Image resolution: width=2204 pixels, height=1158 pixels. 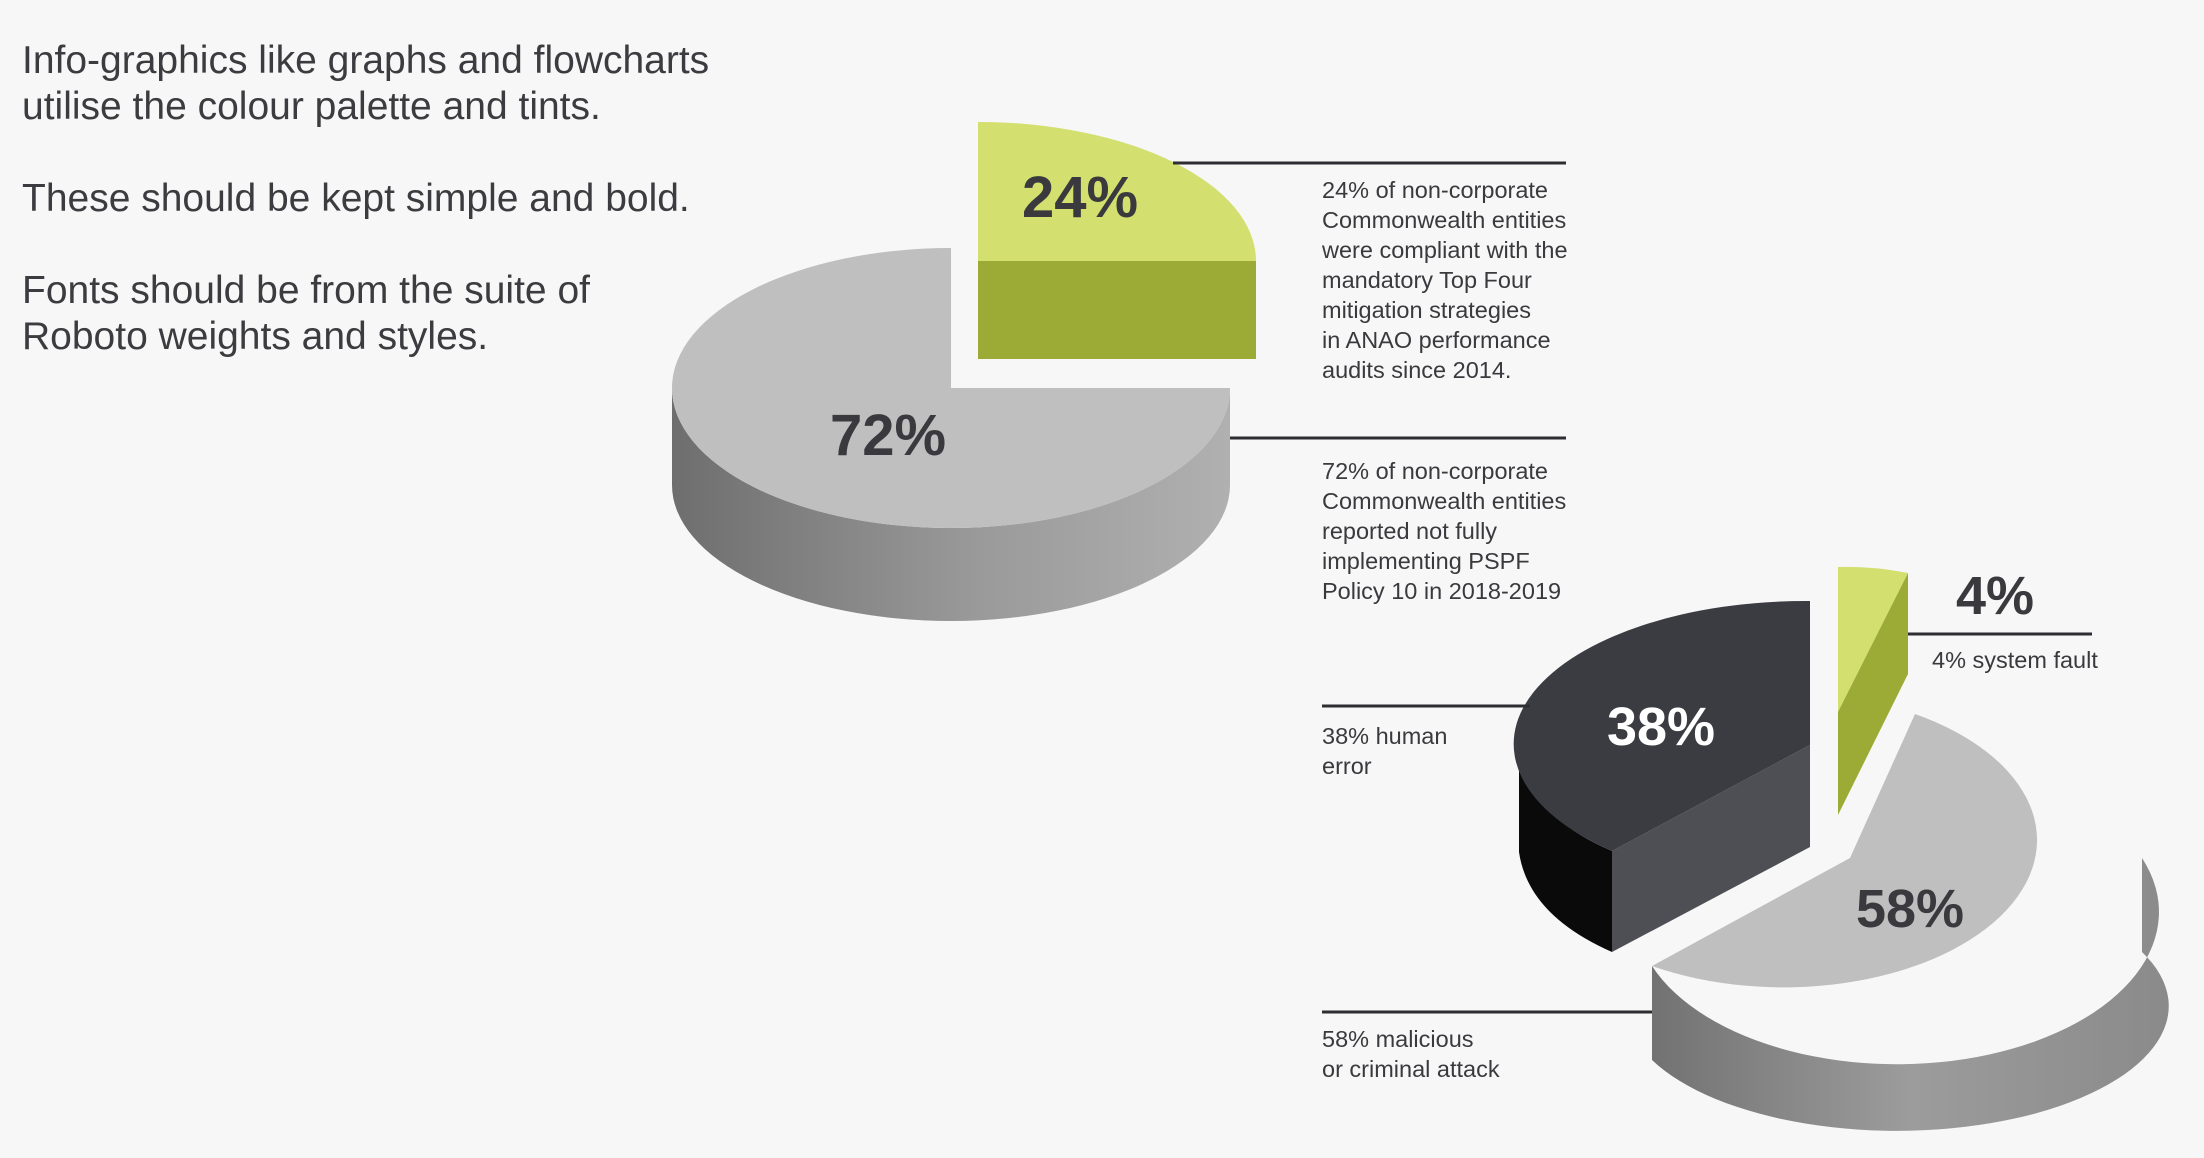 I want to click on chart2-slice-4-side, so click(x=1873, y=694).